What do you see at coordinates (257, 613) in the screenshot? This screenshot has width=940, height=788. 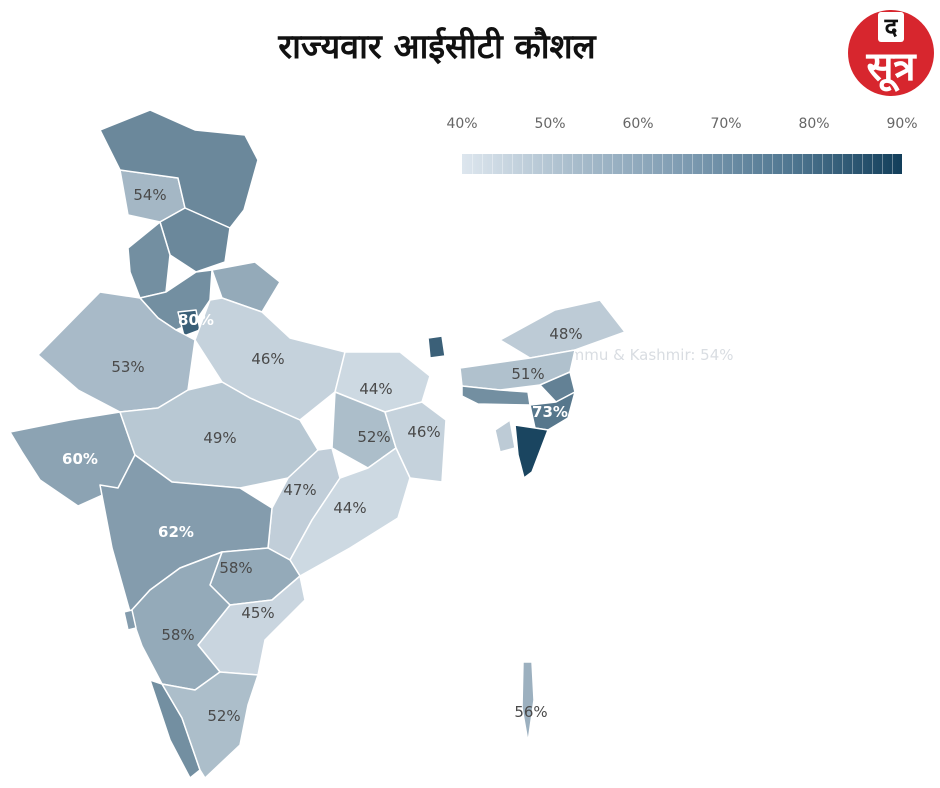 I see `state-value-label: 45%` at bounding box center [257, 613].